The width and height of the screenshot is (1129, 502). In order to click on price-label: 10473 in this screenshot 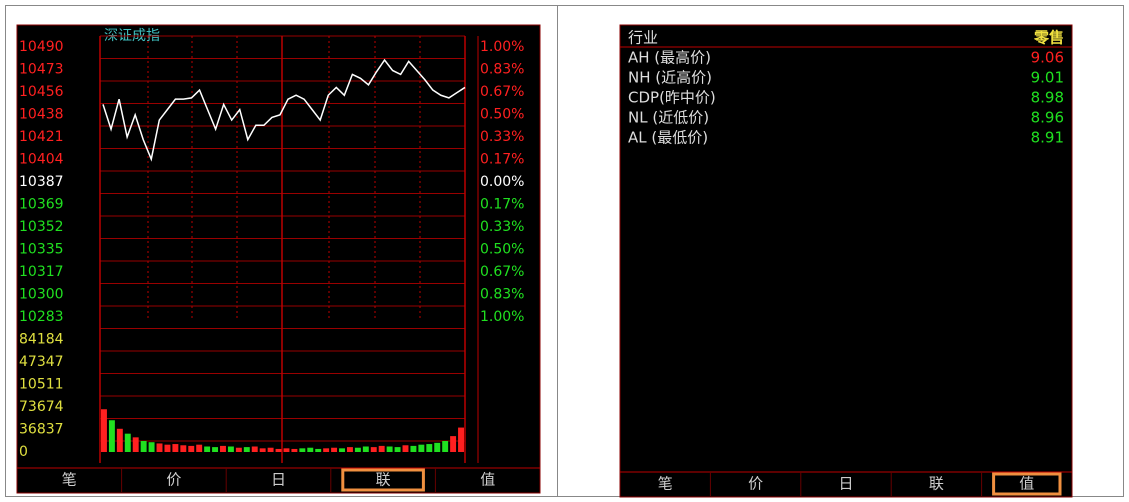, I will do `click(41, 70)`.